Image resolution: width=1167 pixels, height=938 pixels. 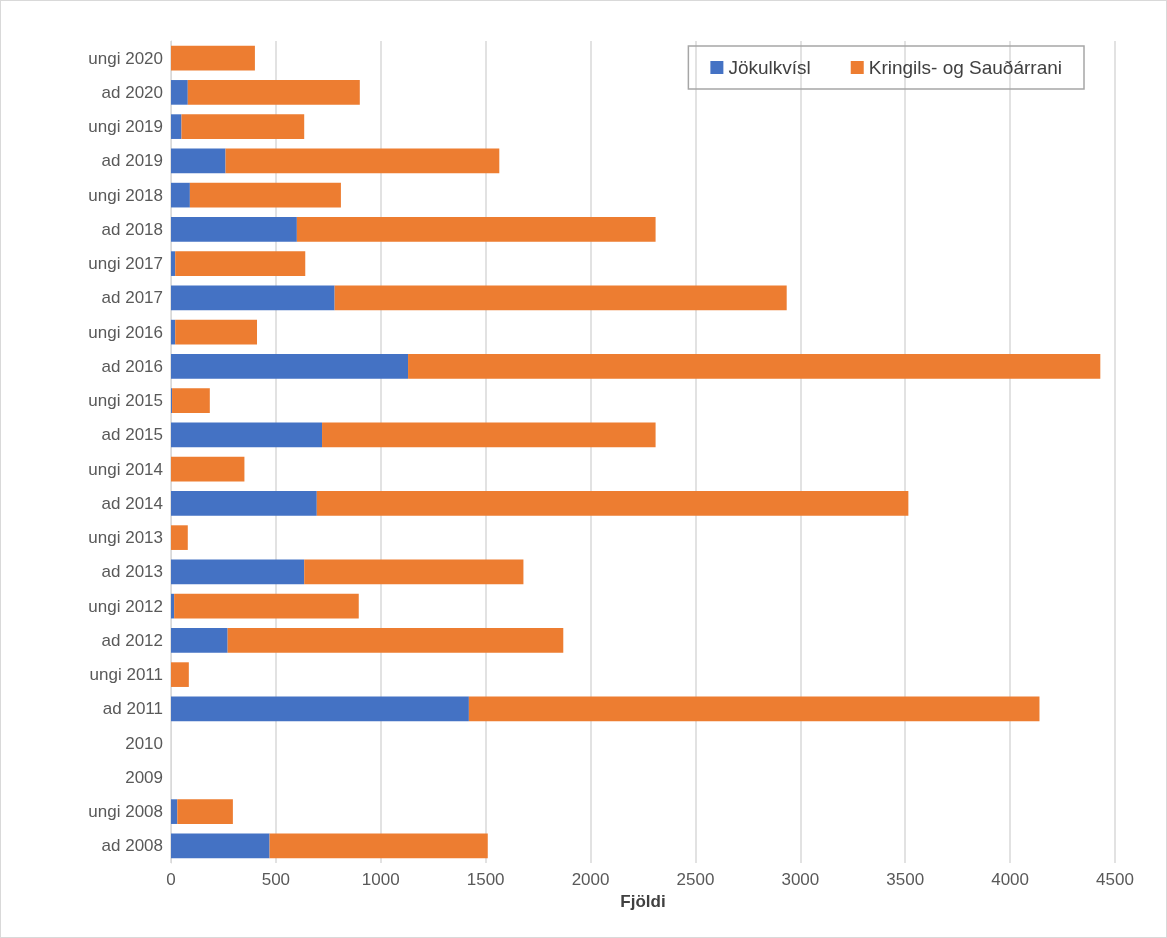 What do you see at coordinates (800, 879) in the screenshot?
I see `x-tick-label: 3000` at bounding box center [800, 879].